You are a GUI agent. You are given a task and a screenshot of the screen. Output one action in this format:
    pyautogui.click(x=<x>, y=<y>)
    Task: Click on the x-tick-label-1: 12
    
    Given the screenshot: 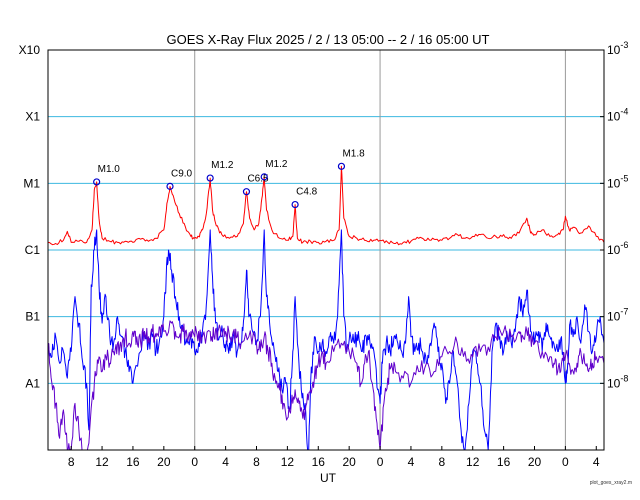 What is the action you would take?
    pyautogui.click(x=102, y=462)
    